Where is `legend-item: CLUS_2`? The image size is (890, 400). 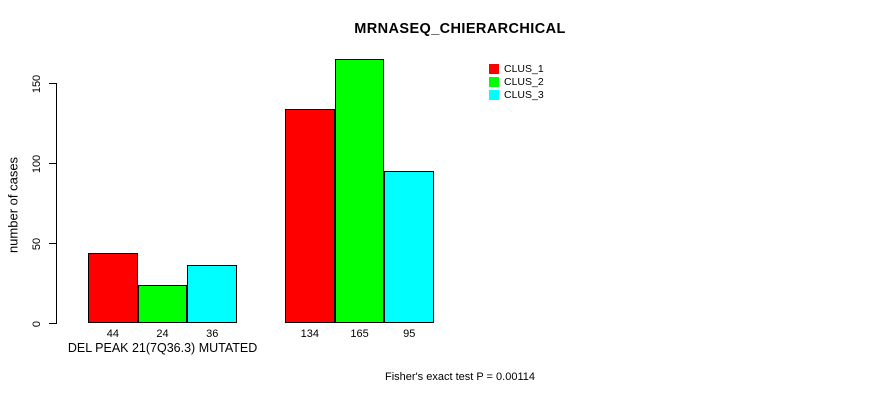
legend-item: CLUS_2 is located at coordinates (516, 81).